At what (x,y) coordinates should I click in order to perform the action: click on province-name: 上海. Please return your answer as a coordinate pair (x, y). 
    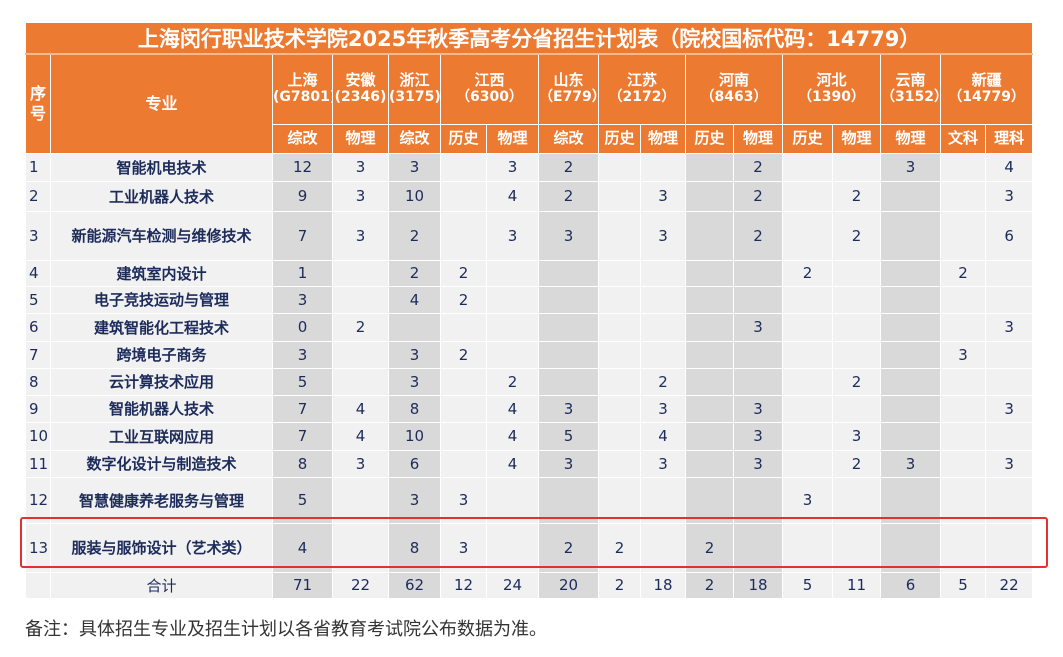
    Looking at the image, I should click on (302, 80).